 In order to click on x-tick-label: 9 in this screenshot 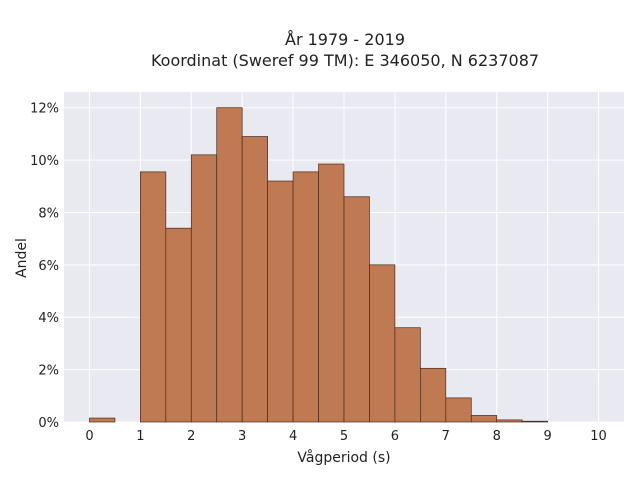, I will do `click(547, 436)`.